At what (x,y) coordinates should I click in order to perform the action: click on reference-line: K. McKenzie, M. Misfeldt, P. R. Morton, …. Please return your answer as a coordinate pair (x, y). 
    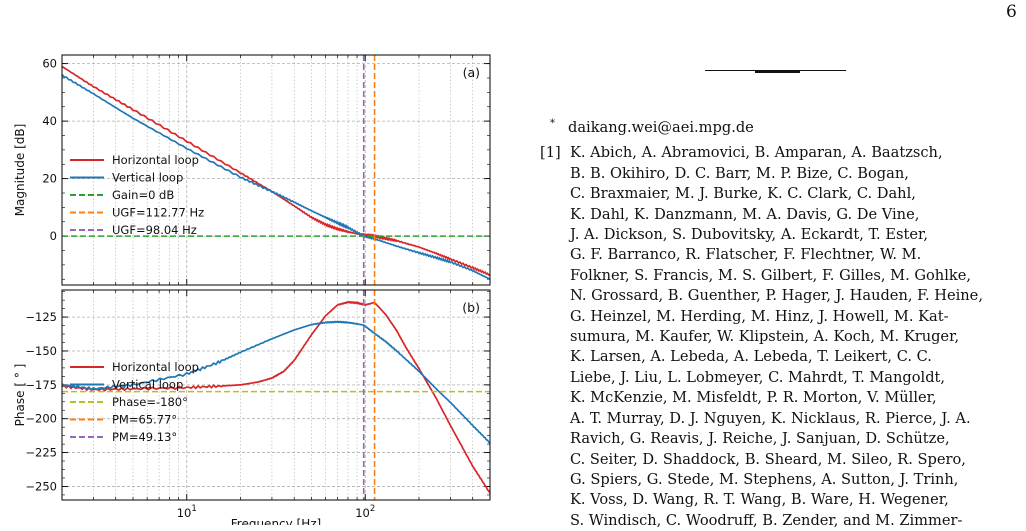
    Looking at the image, I should click on (753, 398).